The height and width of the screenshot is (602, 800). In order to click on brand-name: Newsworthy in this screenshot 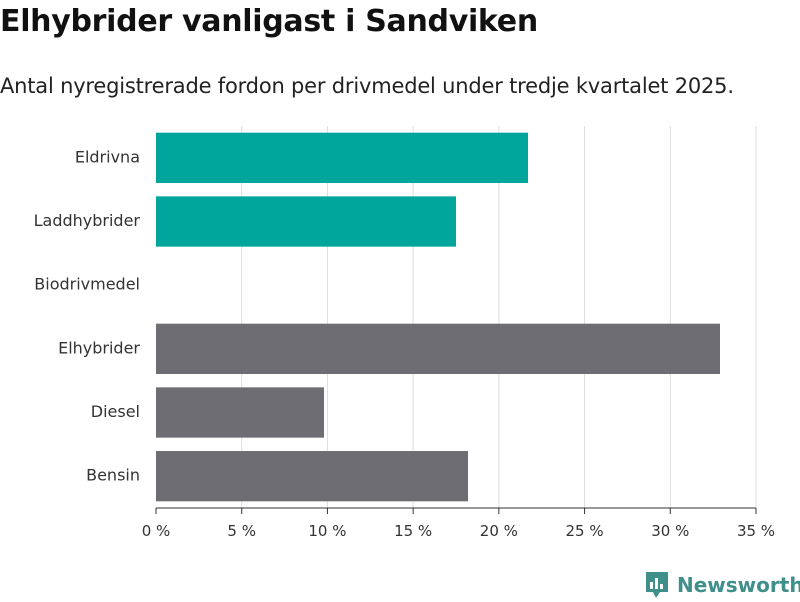, I will do `click(738, 585)`.